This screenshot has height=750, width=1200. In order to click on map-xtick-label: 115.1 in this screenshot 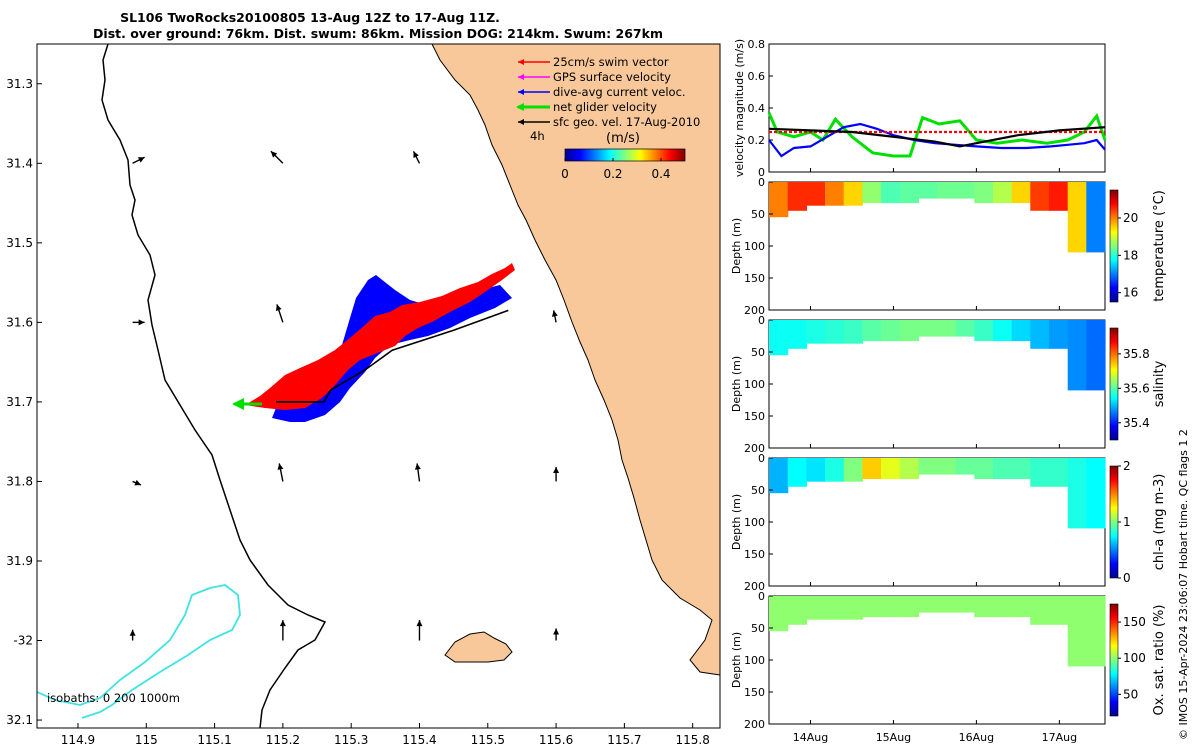, I will do `click(214, 740)`.